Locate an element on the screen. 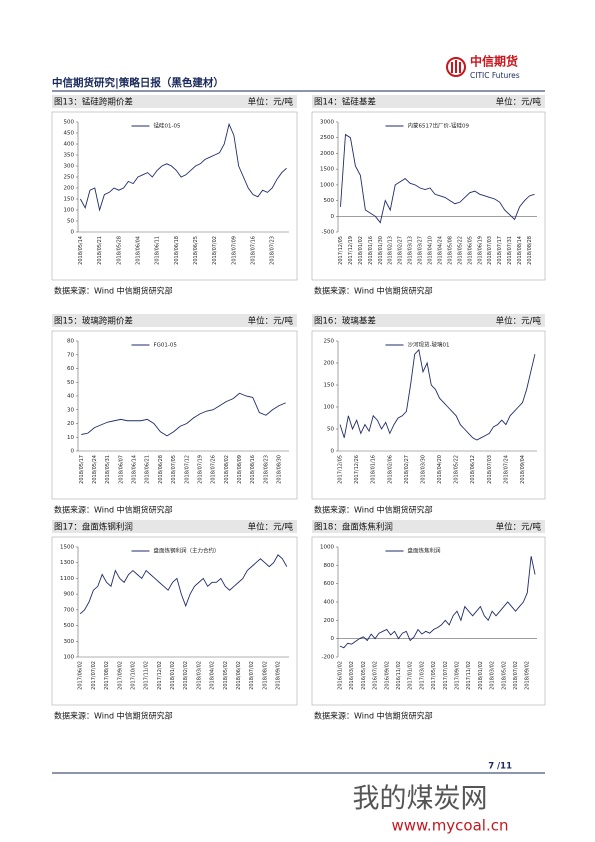  x-tick-label: 2018/02/02 is located at coordinates (186, 675).